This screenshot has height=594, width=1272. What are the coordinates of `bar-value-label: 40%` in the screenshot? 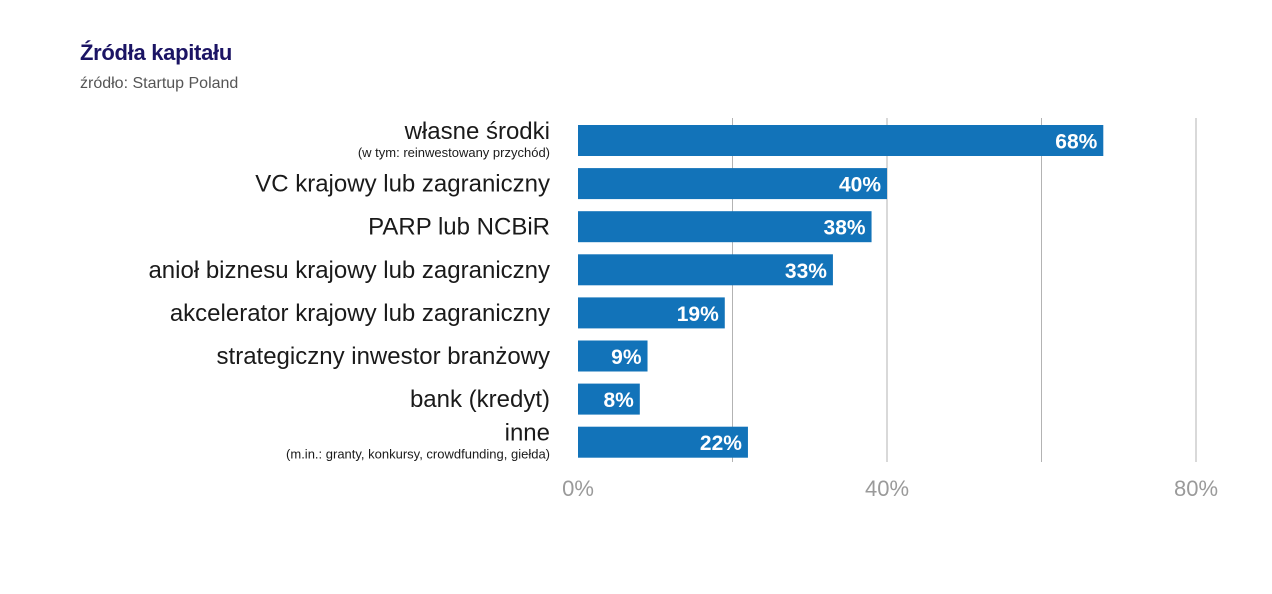 It's located at (860, 185).